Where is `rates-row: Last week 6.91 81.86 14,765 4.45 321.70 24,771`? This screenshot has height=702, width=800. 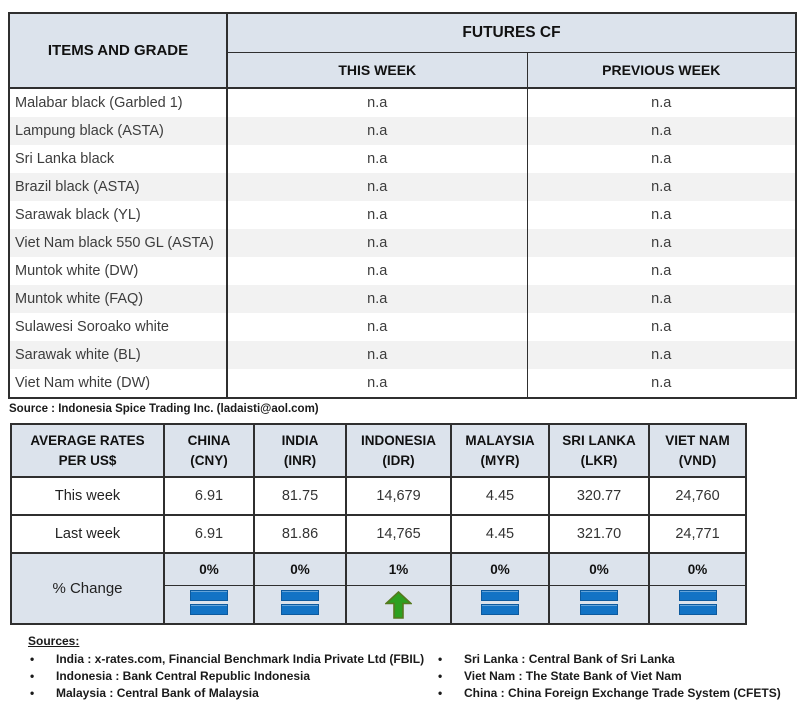
rates-row: Last week 6.91 81.86 14,765 4.45 321.70 24,771 is located at coordinates (378, 534).